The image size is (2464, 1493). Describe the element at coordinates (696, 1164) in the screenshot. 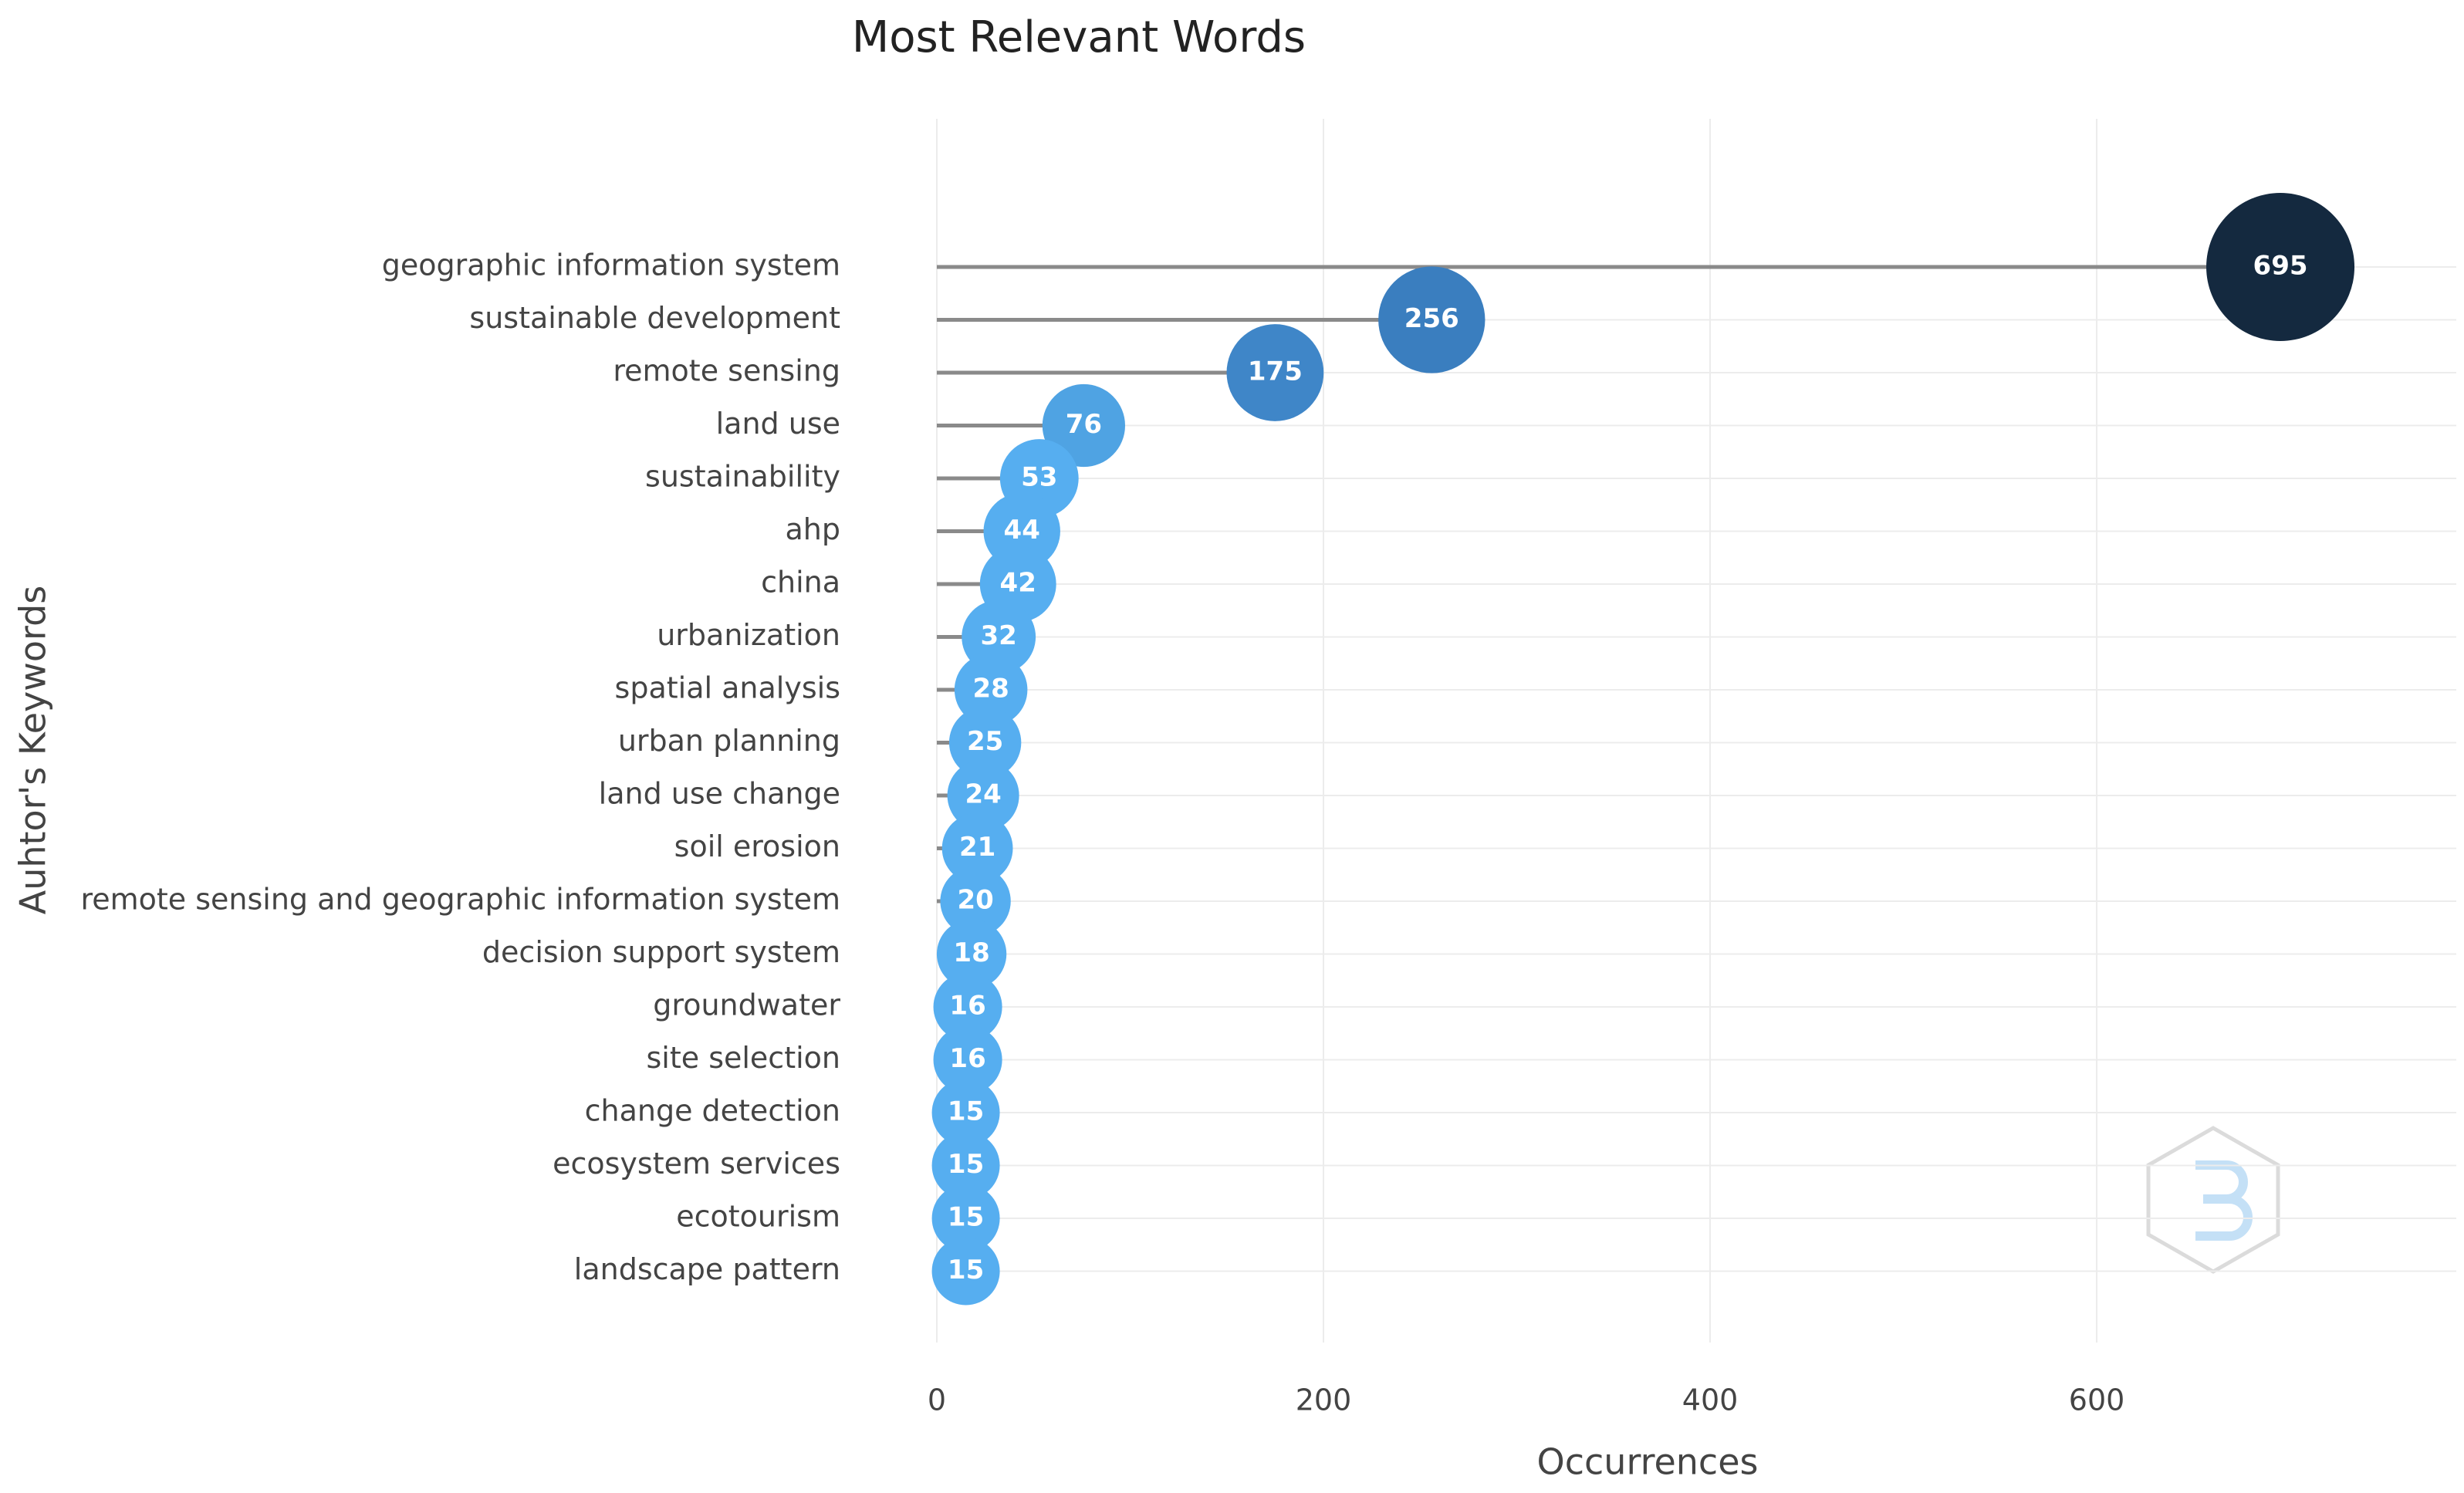

I see `y-tick-label: ecosystem services` at that location.